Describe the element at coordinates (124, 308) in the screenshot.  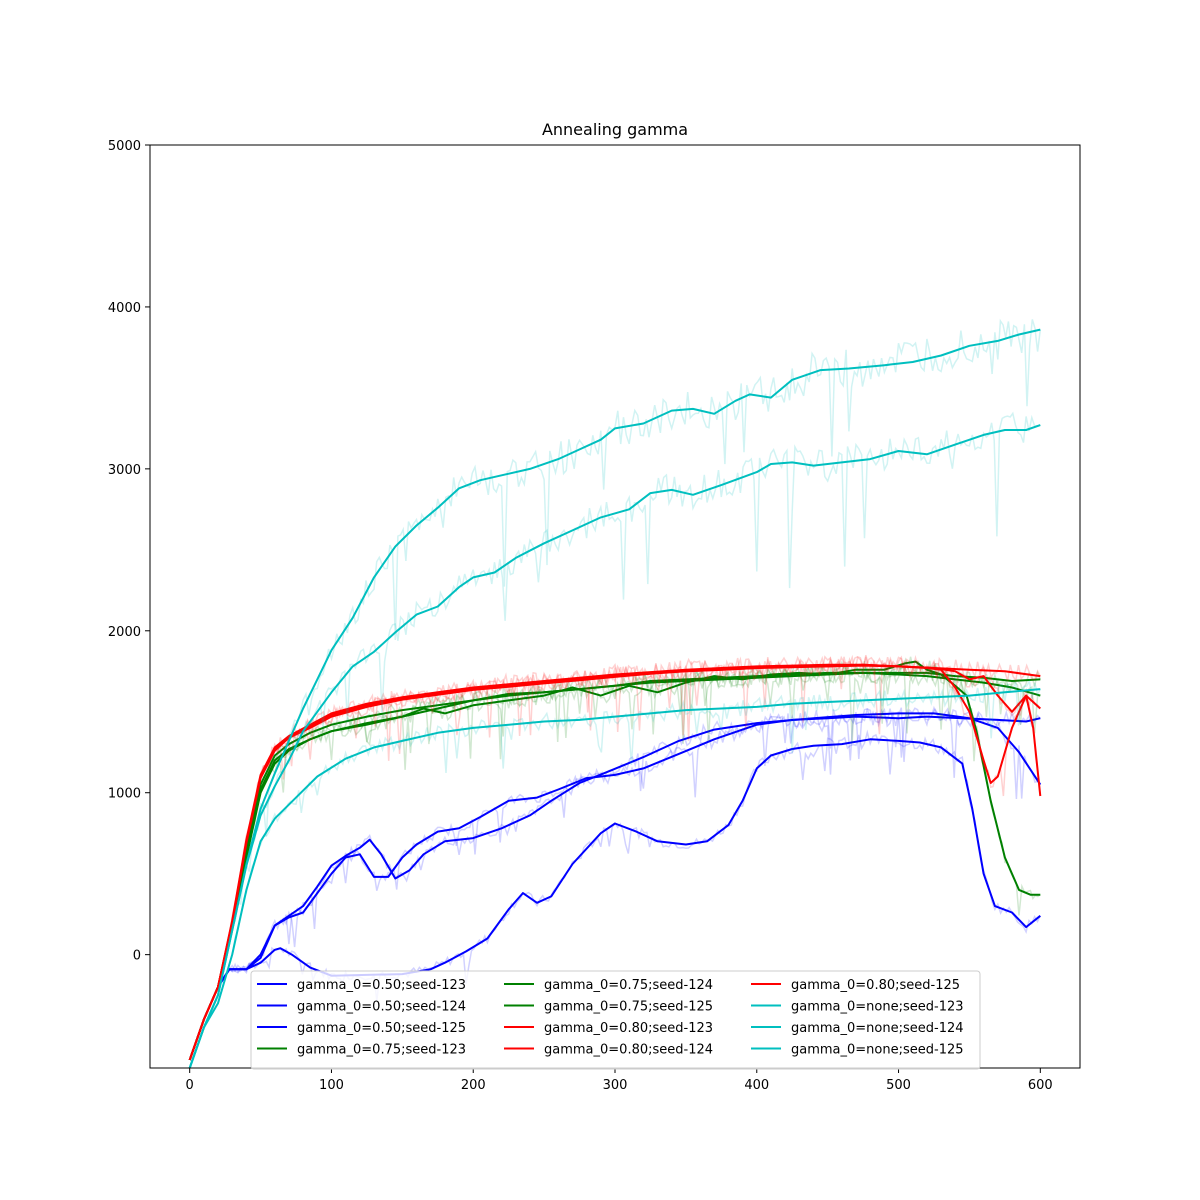
I see `y-tick-label-4: 4000` at that location.